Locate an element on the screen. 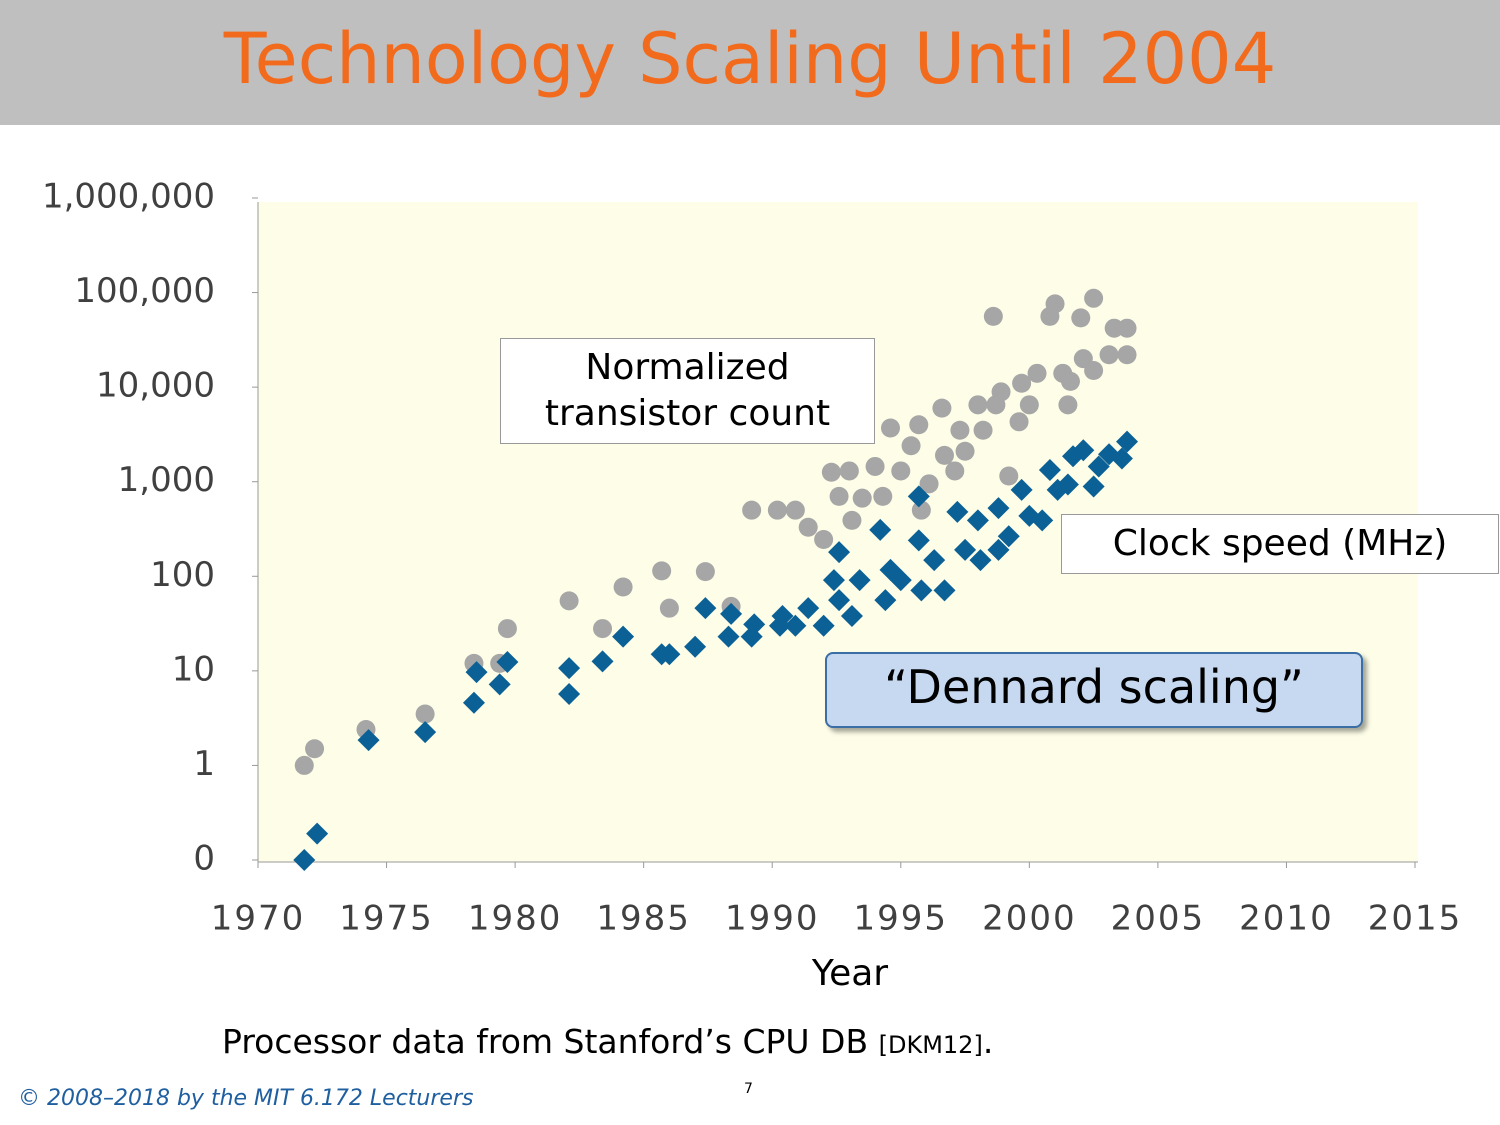 The height and width of the screenshot is (1125, 1500). x-tick-label: 1990 is located at coordinates (772, 919).